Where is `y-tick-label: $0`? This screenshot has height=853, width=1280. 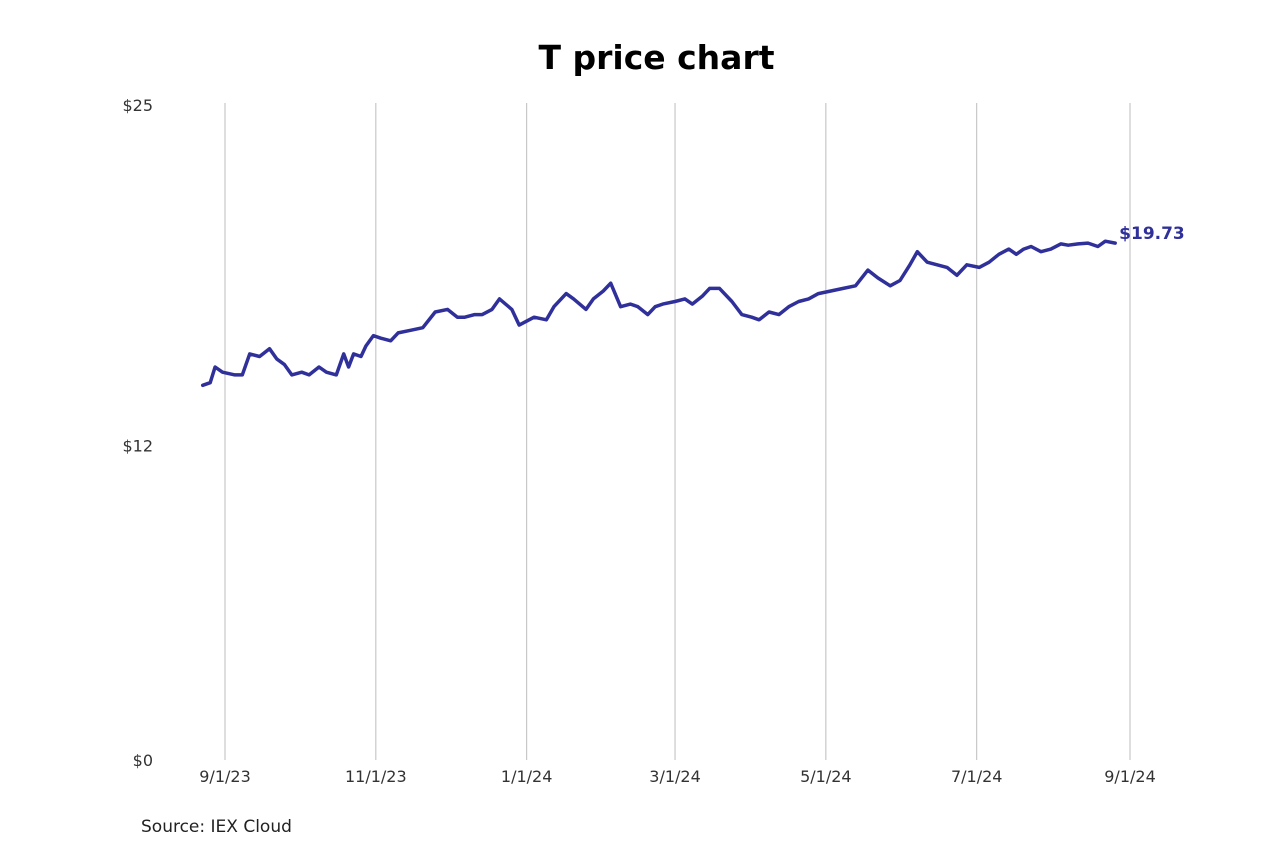
y-tick-label: $0 is located at coordinates (143, 760).